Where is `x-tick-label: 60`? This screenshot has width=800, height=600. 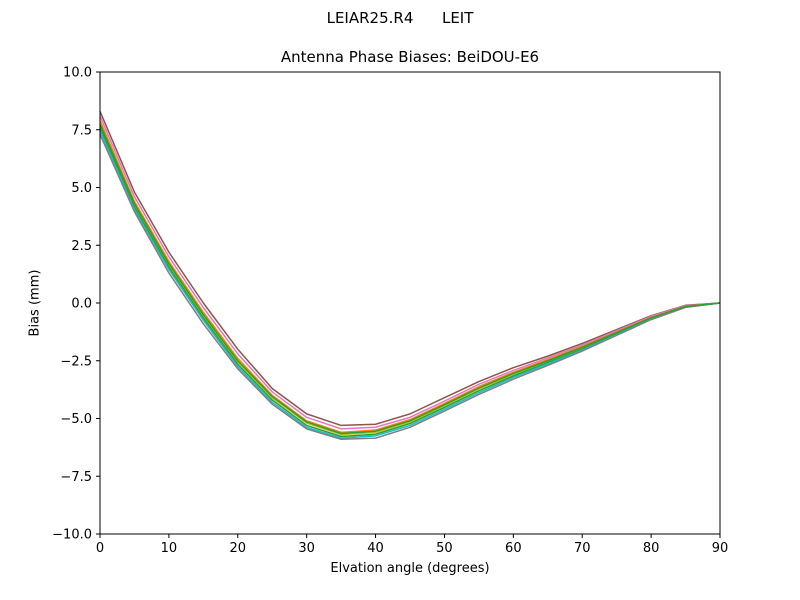 x-tick-label: 60 is located at coordinates (513, 548).